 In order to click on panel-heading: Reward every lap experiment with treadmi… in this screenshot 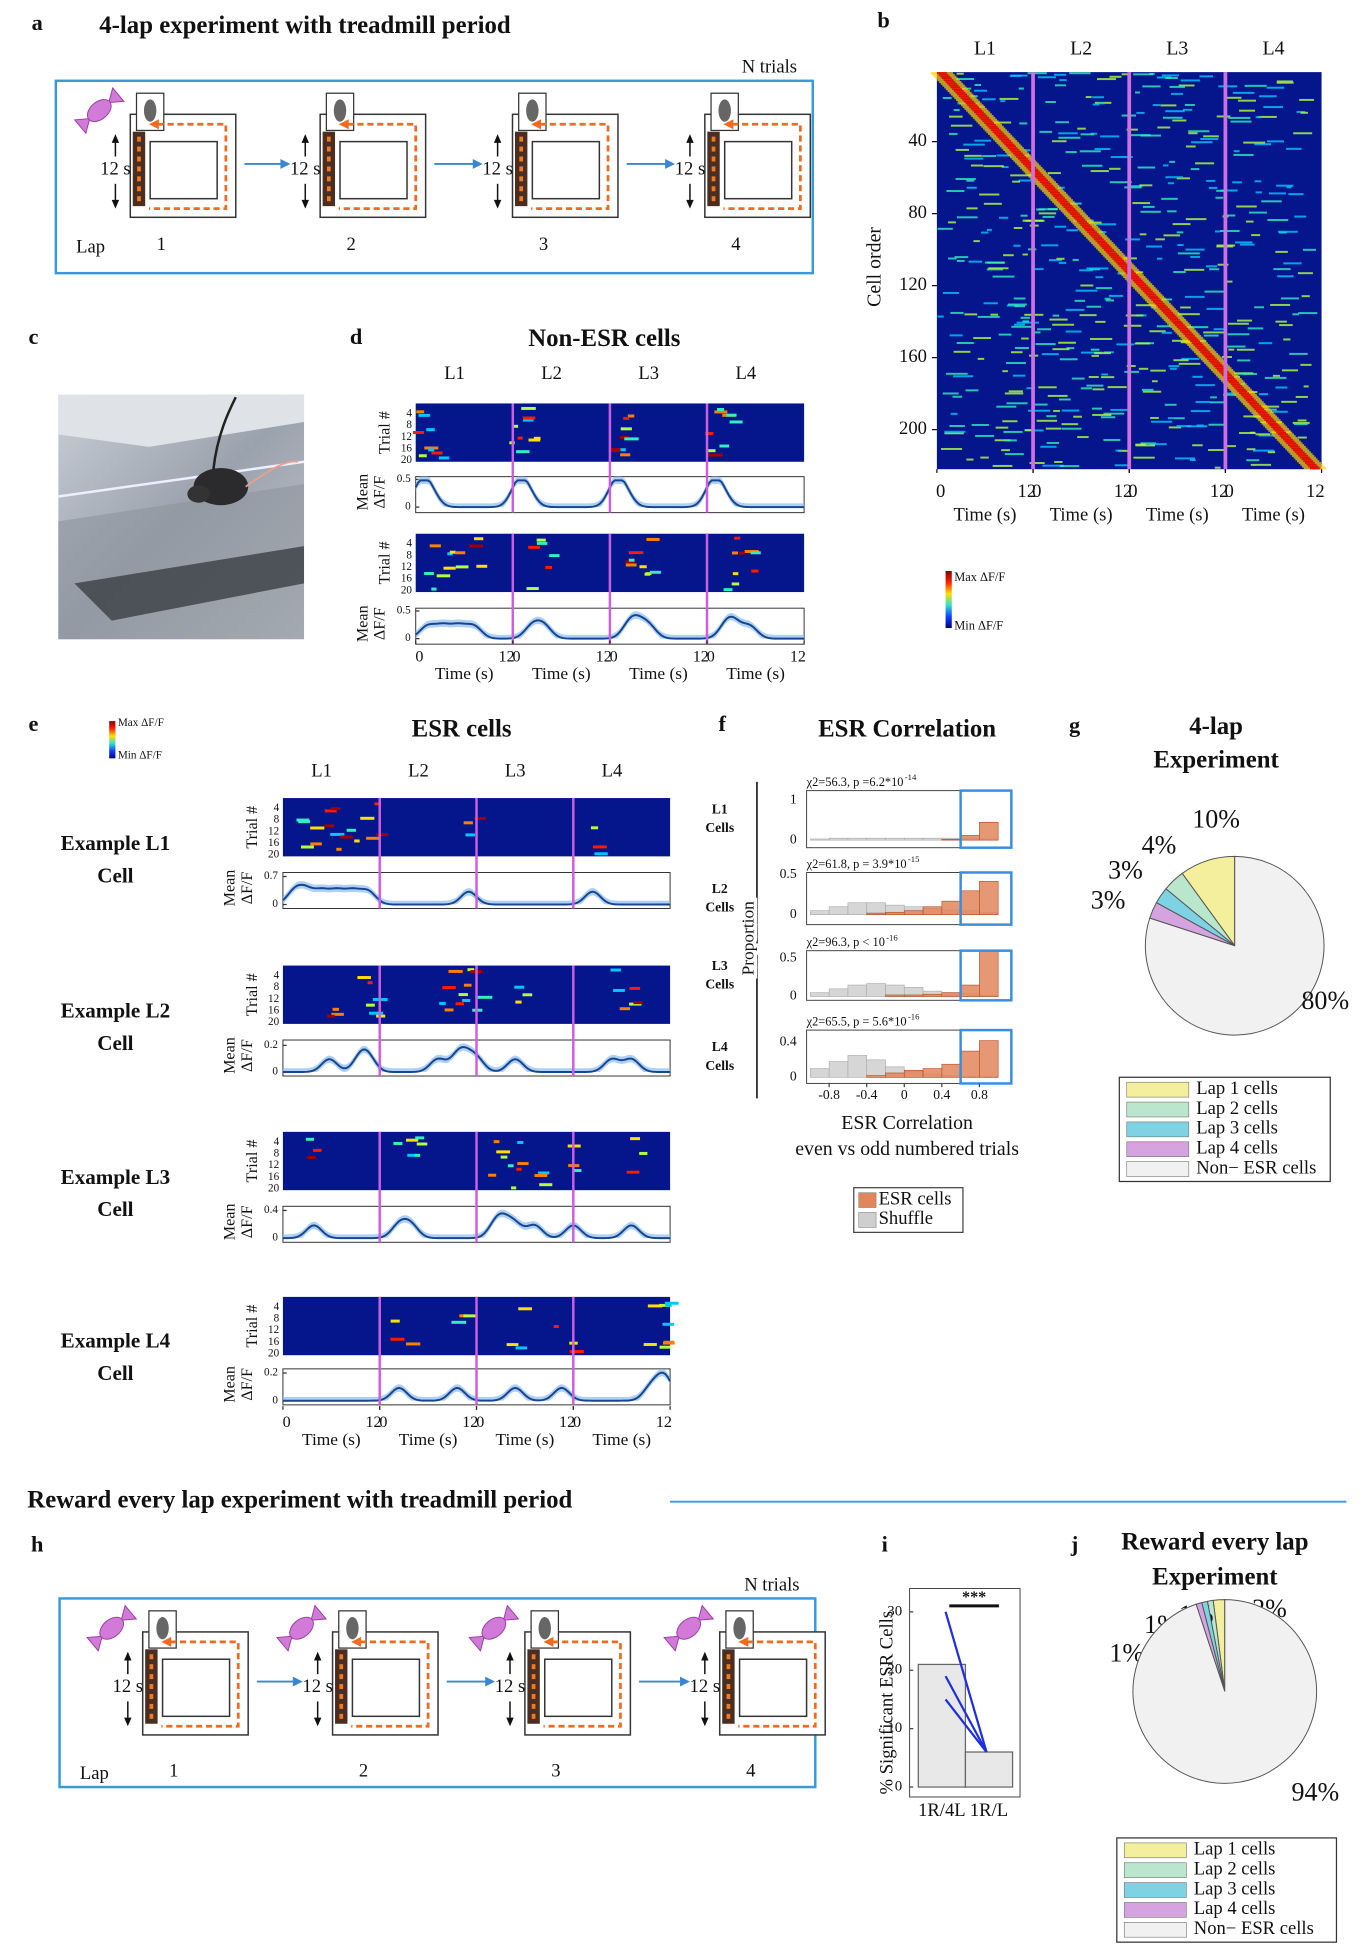, I will do `click(299, 1499)`.